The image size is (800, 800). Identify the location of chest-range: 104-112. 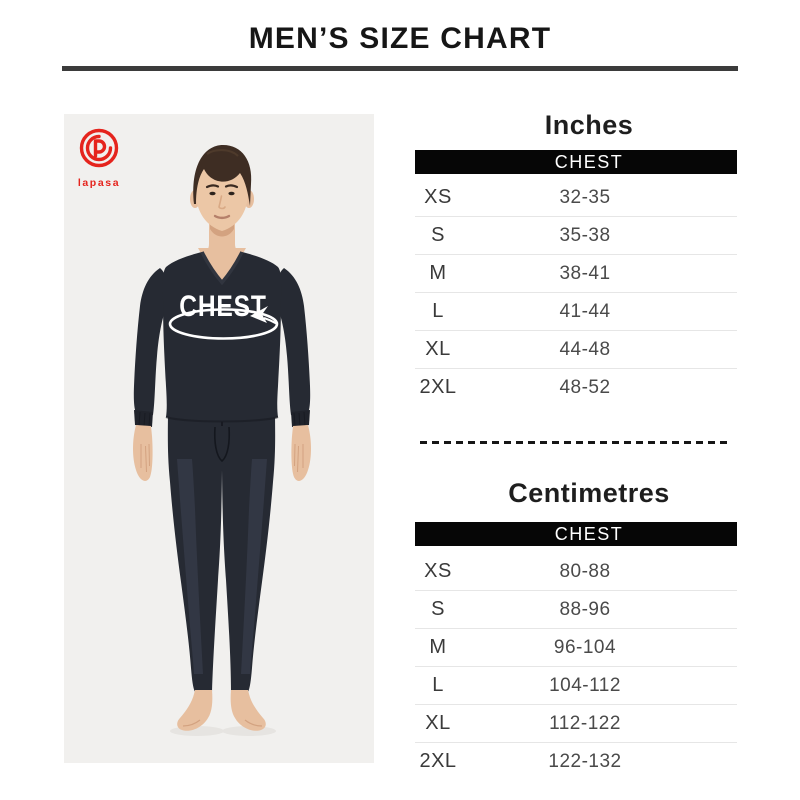
(585, 685).